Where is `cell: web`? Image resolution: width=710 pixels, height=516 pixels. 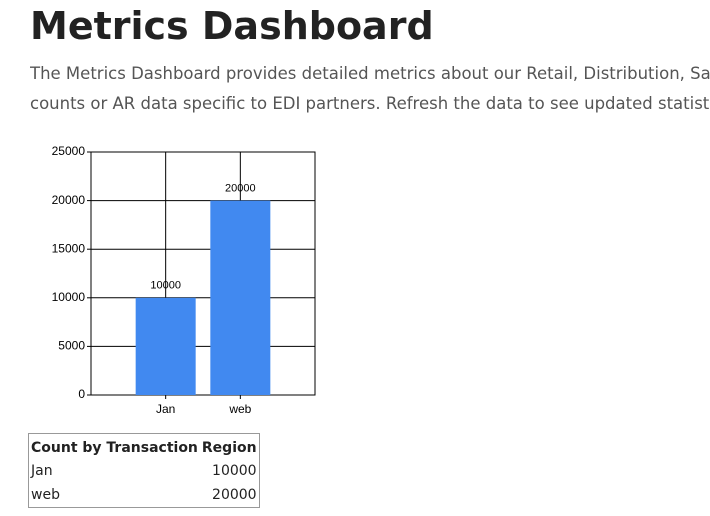 cell: web is located at coordinates (45, 495).